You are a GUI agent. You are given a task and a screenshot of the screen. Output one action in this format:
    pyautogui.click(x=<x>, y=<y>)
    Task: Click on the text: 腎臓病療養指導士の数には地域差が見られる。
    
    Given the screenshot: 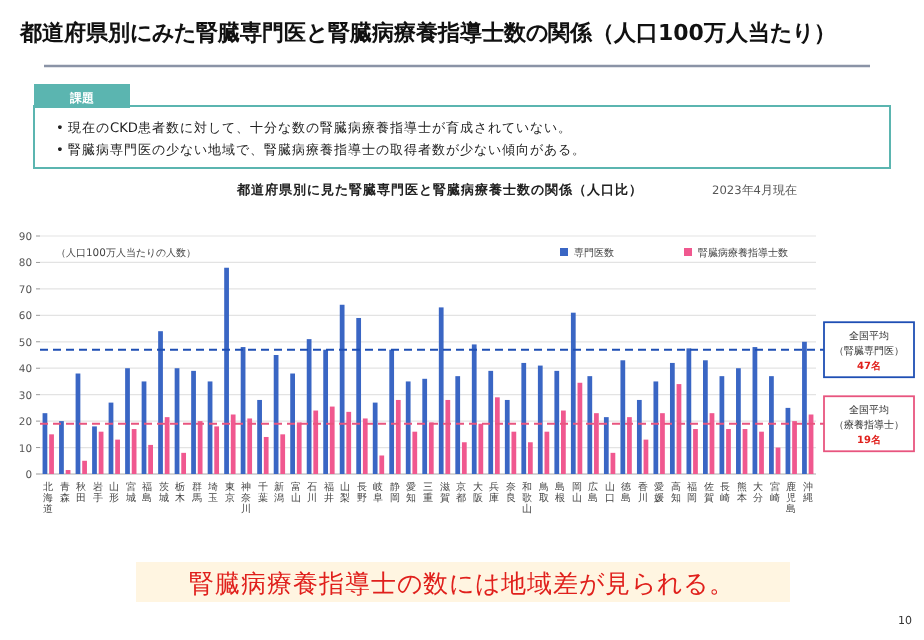 What is the action you would take?
    pyautogui.click(x=462, y=583)
    